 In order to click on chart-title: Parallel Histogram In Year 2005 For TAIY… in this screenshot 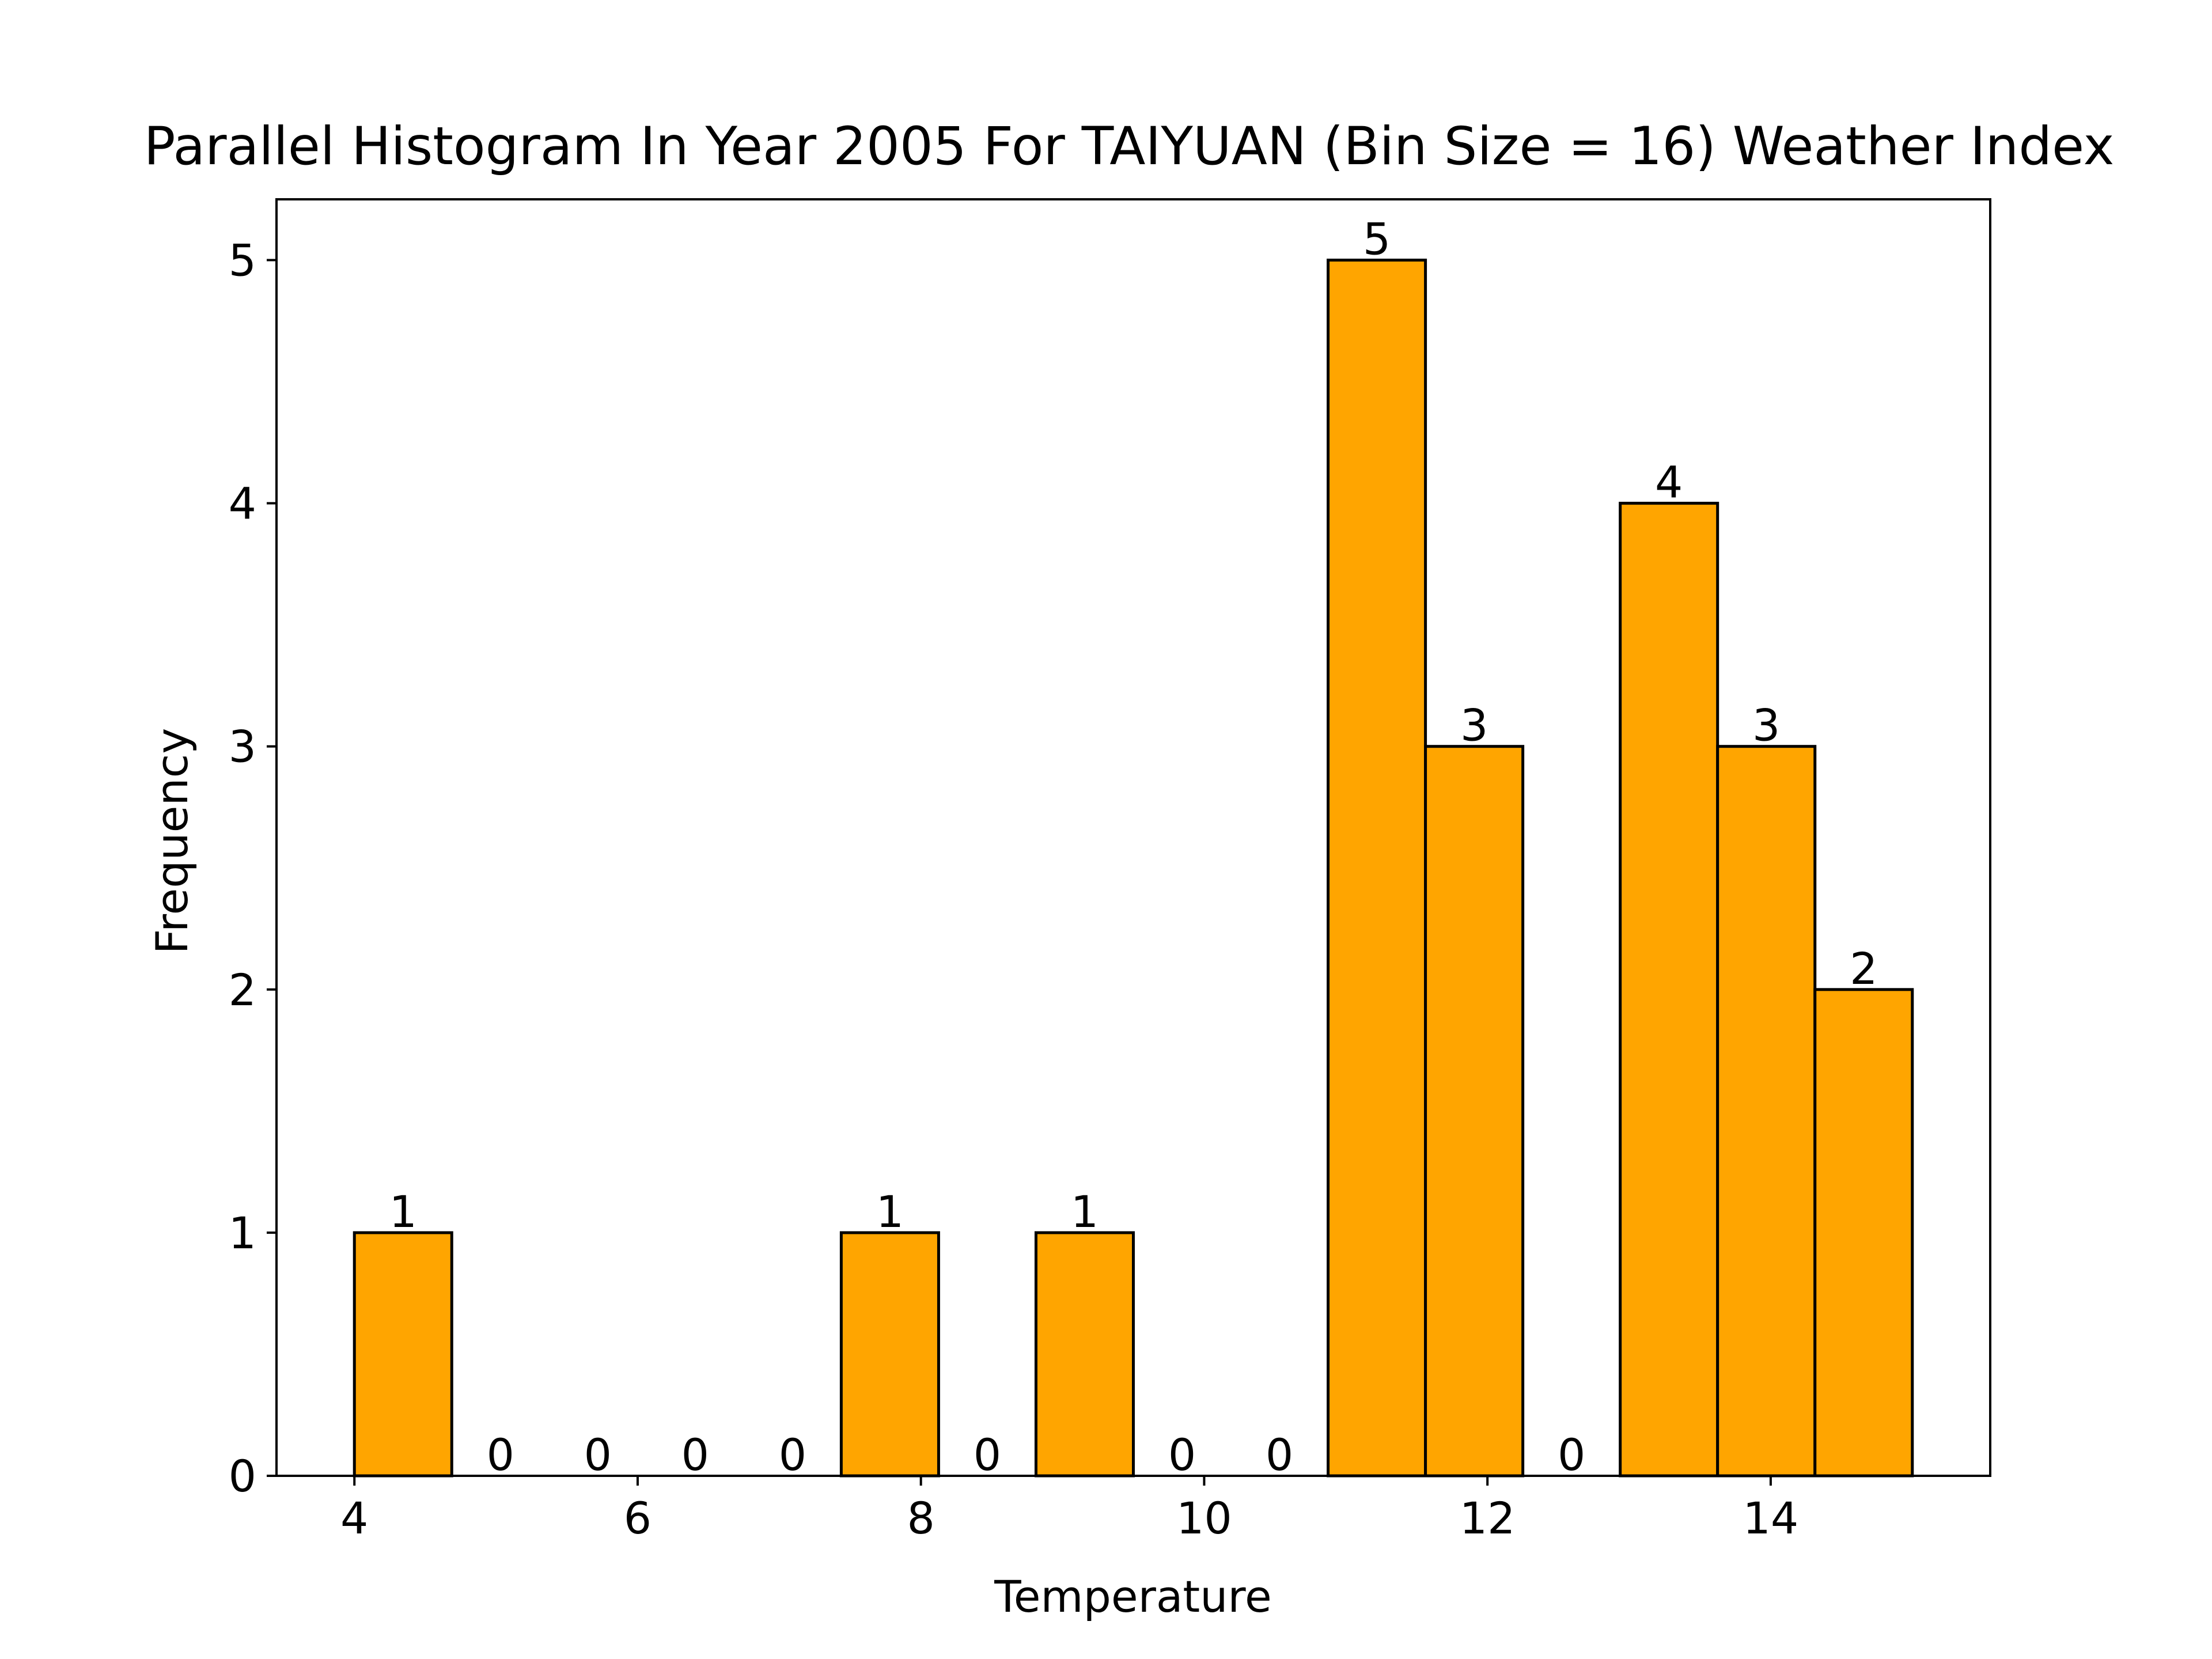, I will do `click(1129, 146)`.